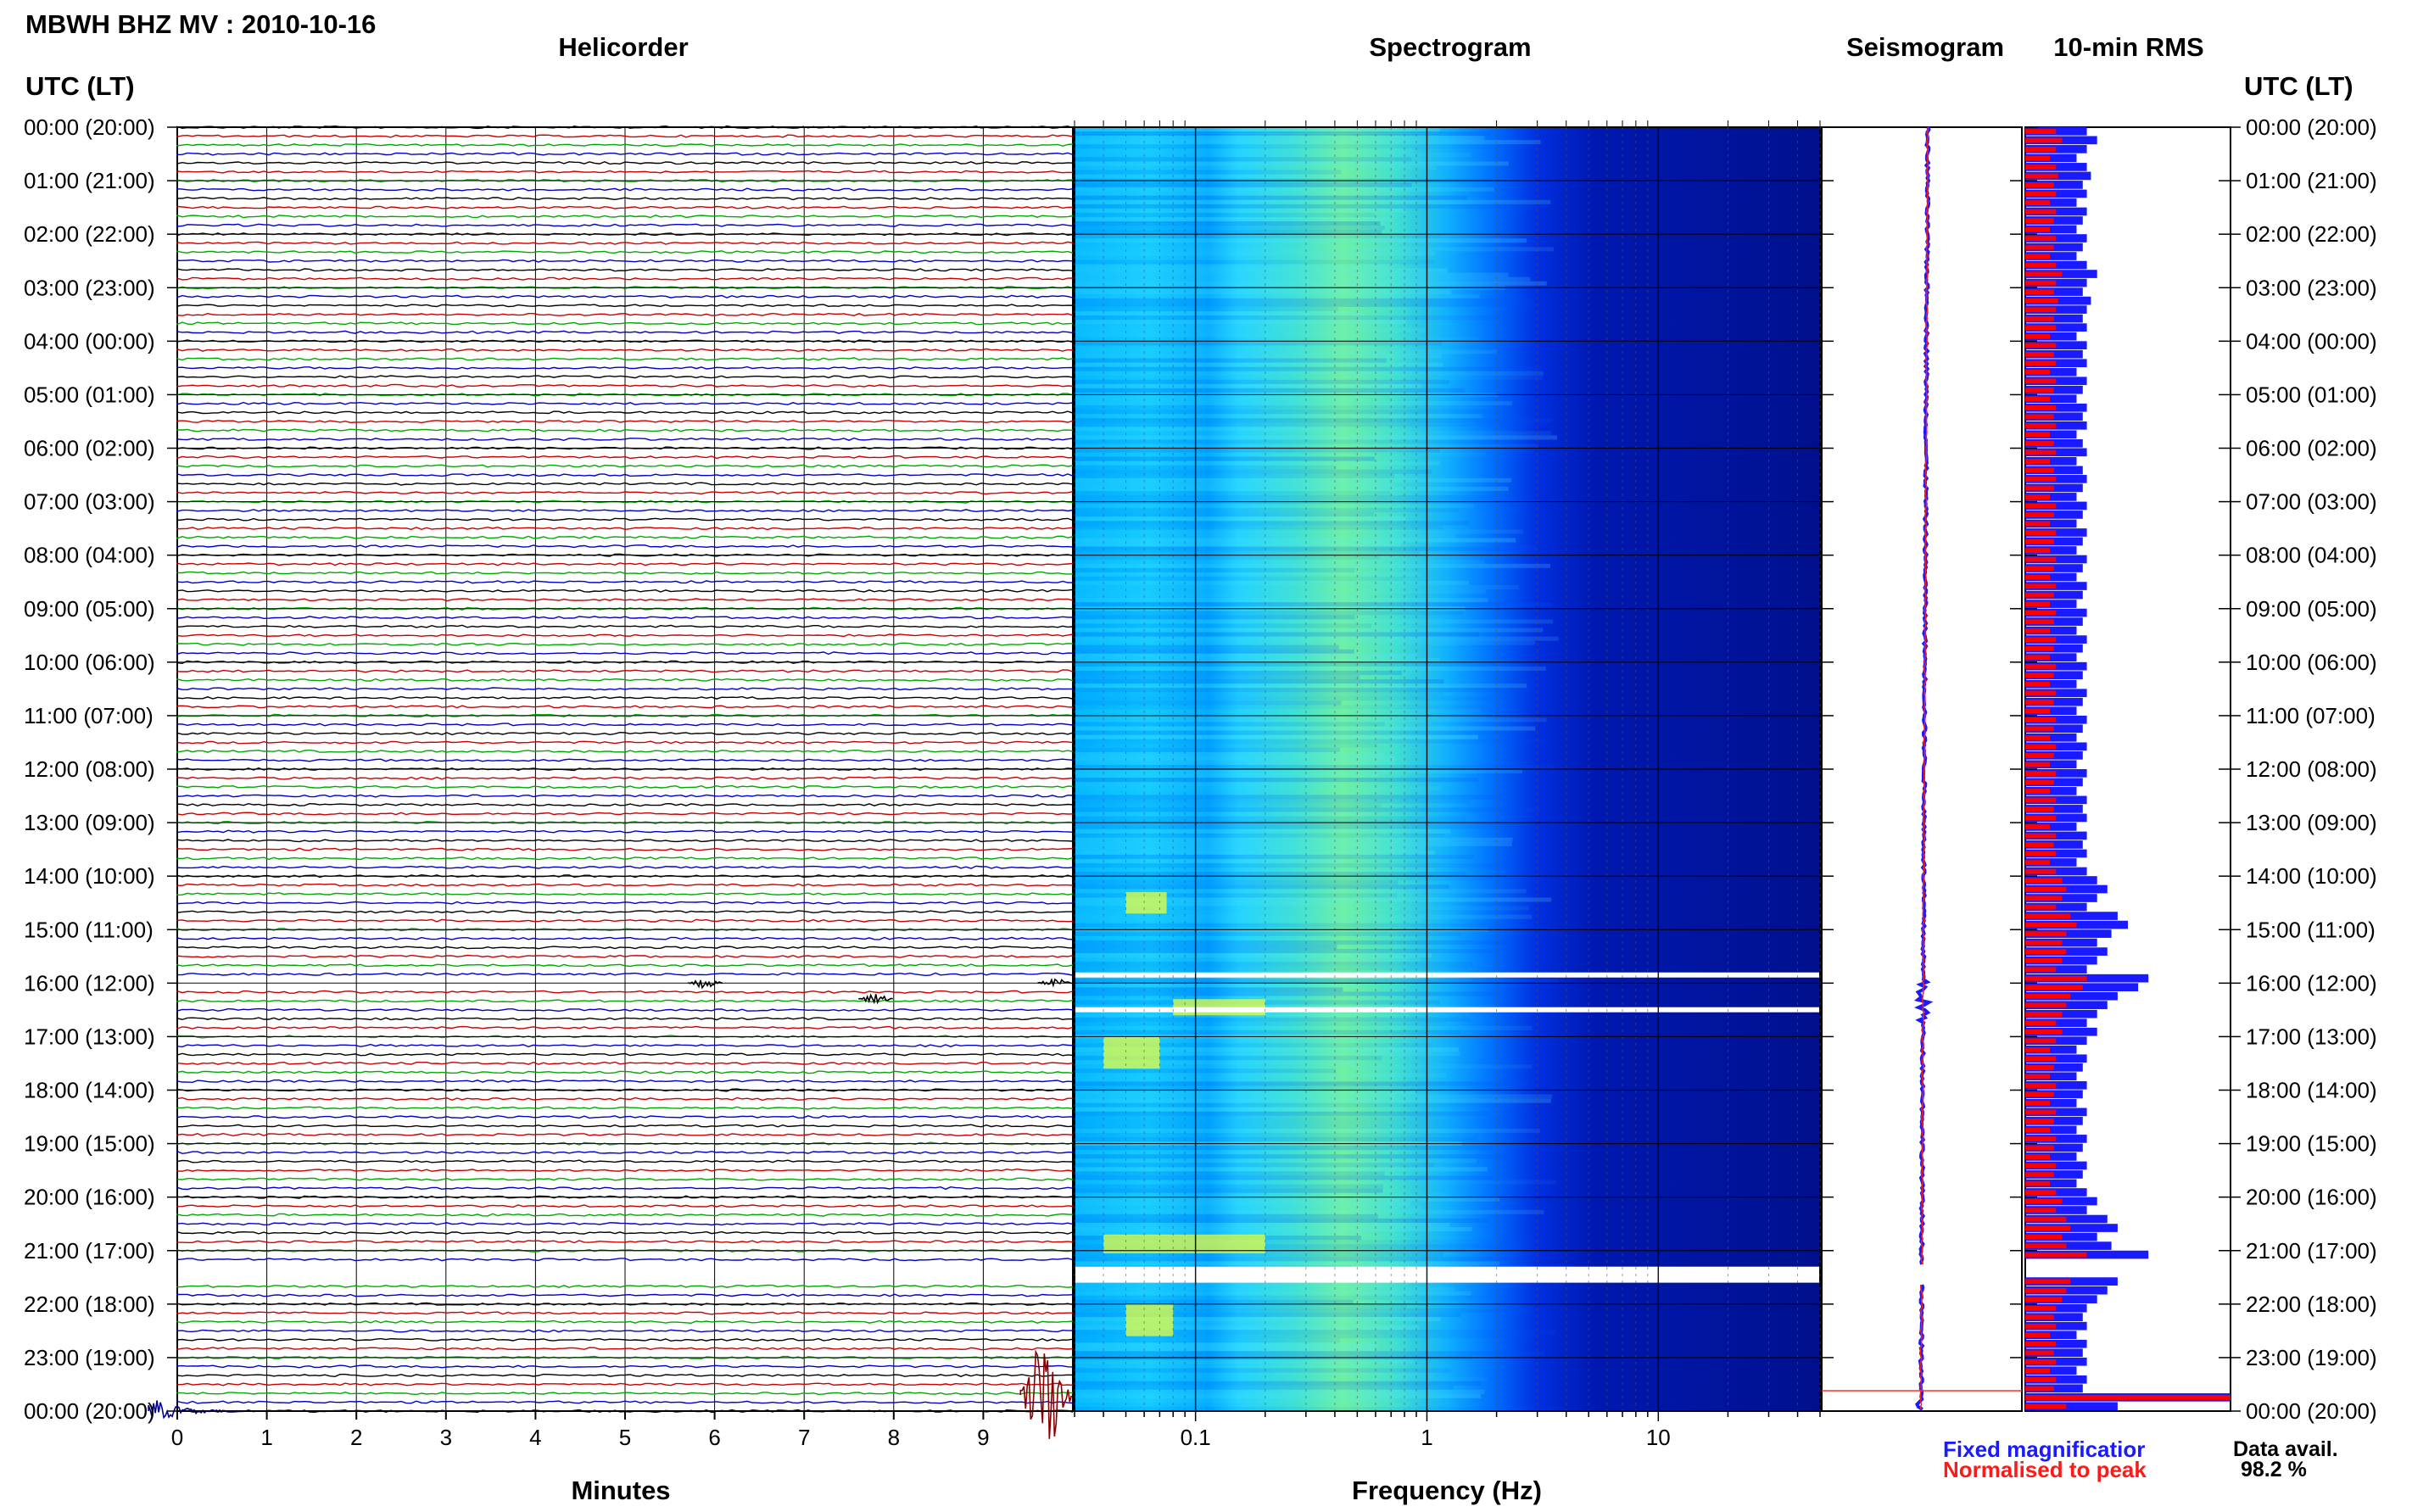 The image size is (2412, 1512). Describe the element at coordinates (2127, 769) in the screenshot. I see `rms-panel` at that location.